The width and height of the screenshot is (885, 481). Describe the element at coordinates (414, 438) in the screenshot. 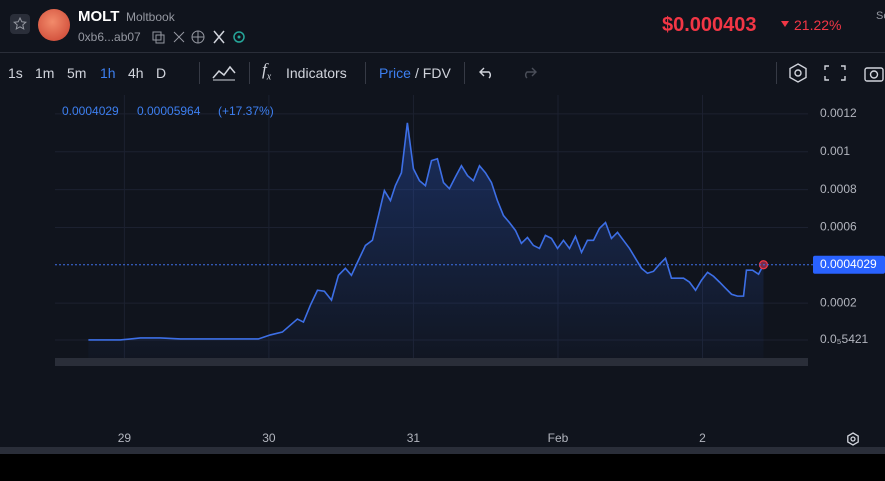

I see `x-tick-label: 31` at that location.